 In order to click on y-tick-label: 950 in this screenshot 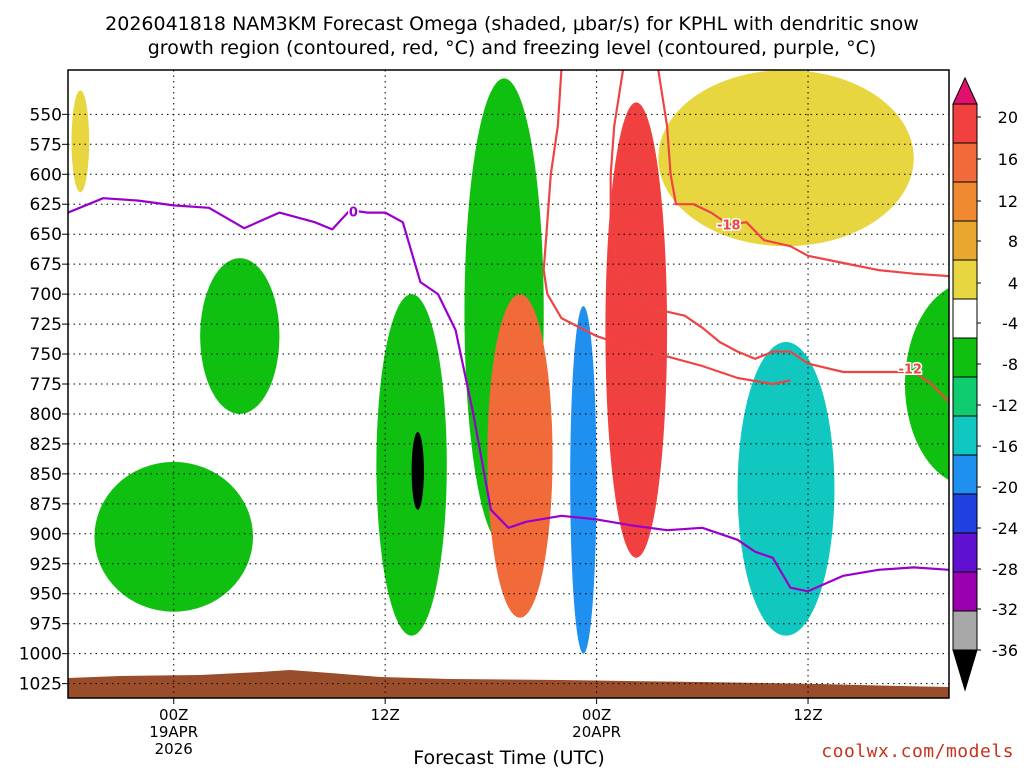, I will do `click(46, 595)`.